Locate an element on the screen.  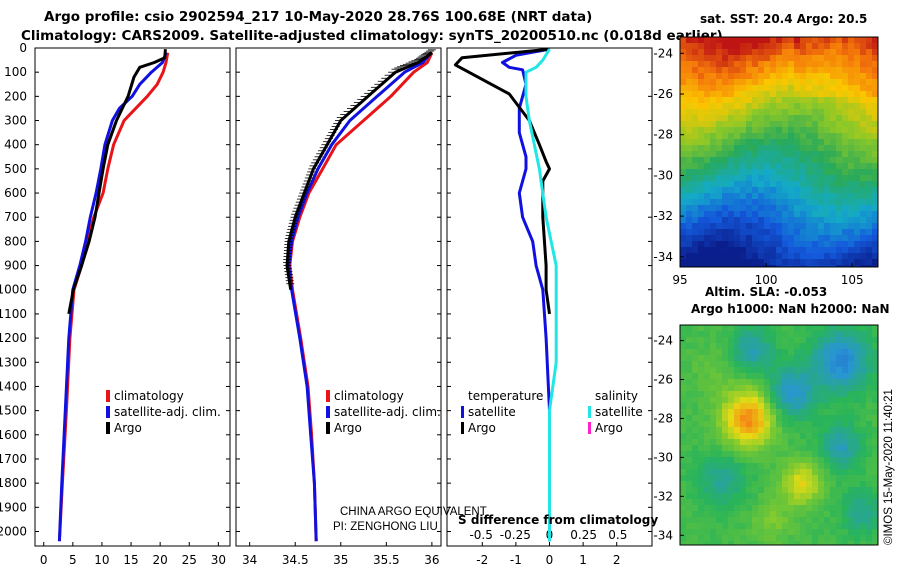
legend-marker-climatology is located at coordinates (108, 396).